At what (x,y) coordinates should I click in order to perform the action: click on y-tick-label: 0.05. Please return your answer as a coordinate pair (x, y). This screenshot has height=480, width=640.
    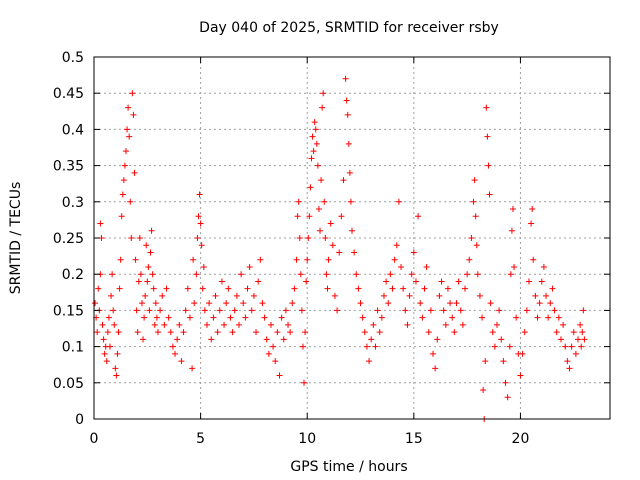
    Looking at the image, I should click on (68, 384).